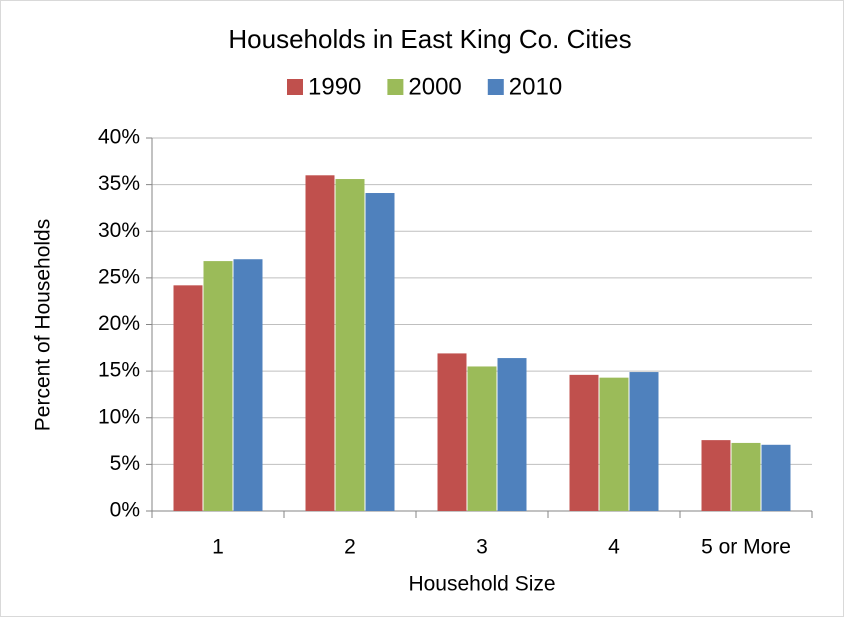 The image size is (844, 617). I want to click on chart-title: Households in East King Co. Cities, so click(429, 39).